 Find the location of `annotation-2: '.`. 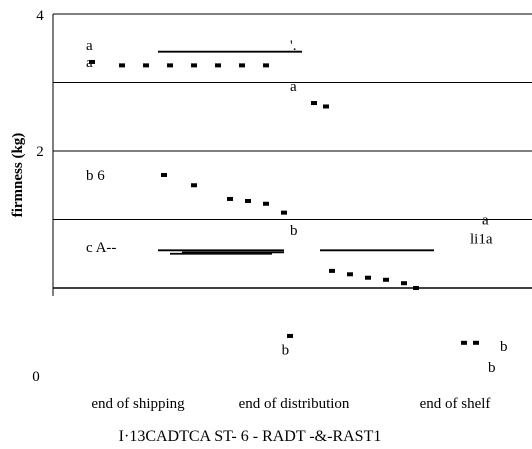

annotation-2: '. is located at coordinates (293, 46).